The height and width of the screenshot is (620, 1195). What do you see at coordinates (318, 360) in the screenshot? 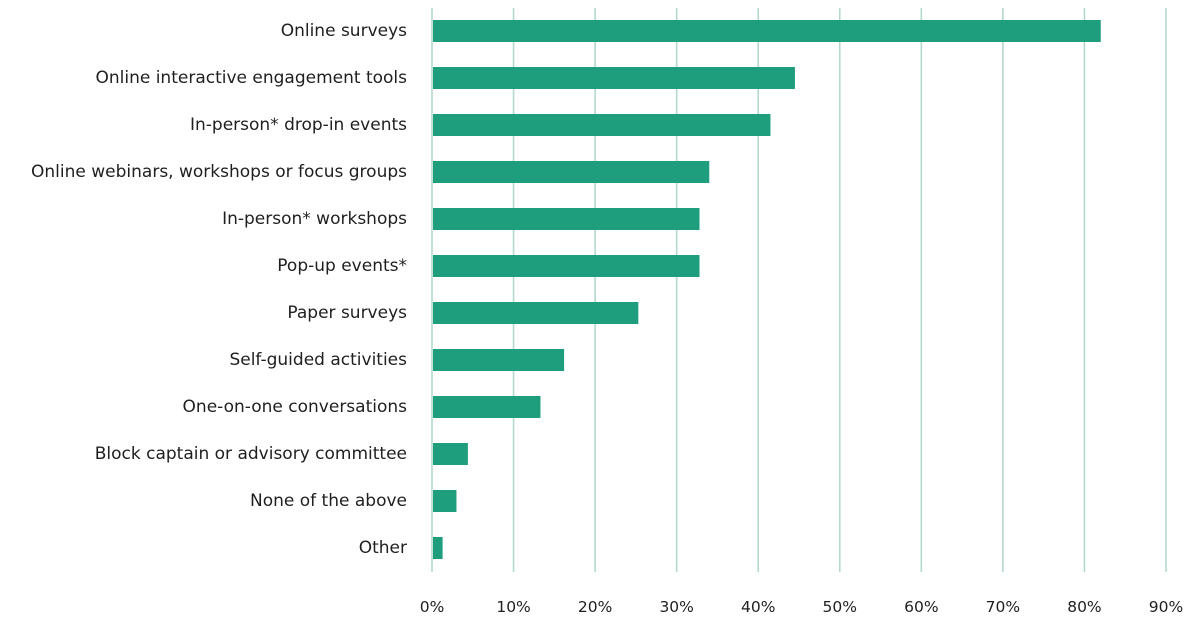
I see `category-label: Self-guided activities` at bounding box center [318, 360].